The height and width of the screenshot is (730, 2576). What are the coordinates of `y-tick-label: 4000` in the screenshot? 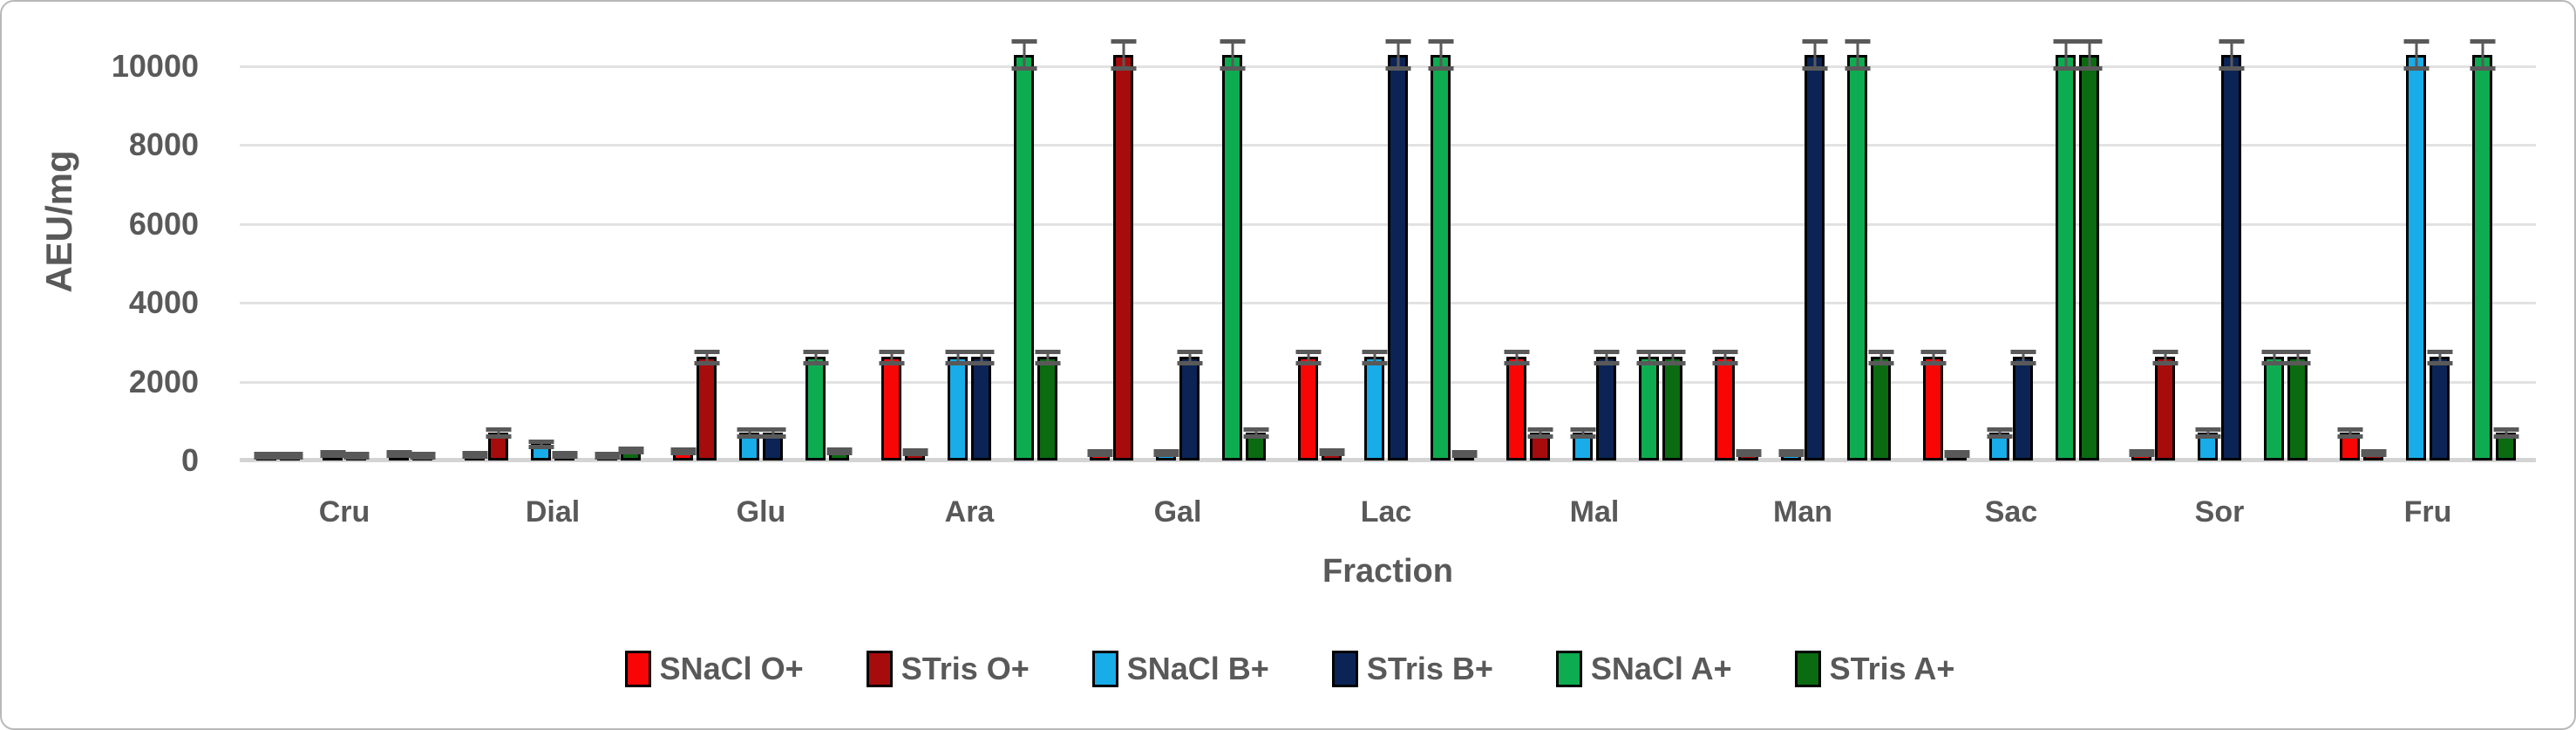 It's located at (163, 302).